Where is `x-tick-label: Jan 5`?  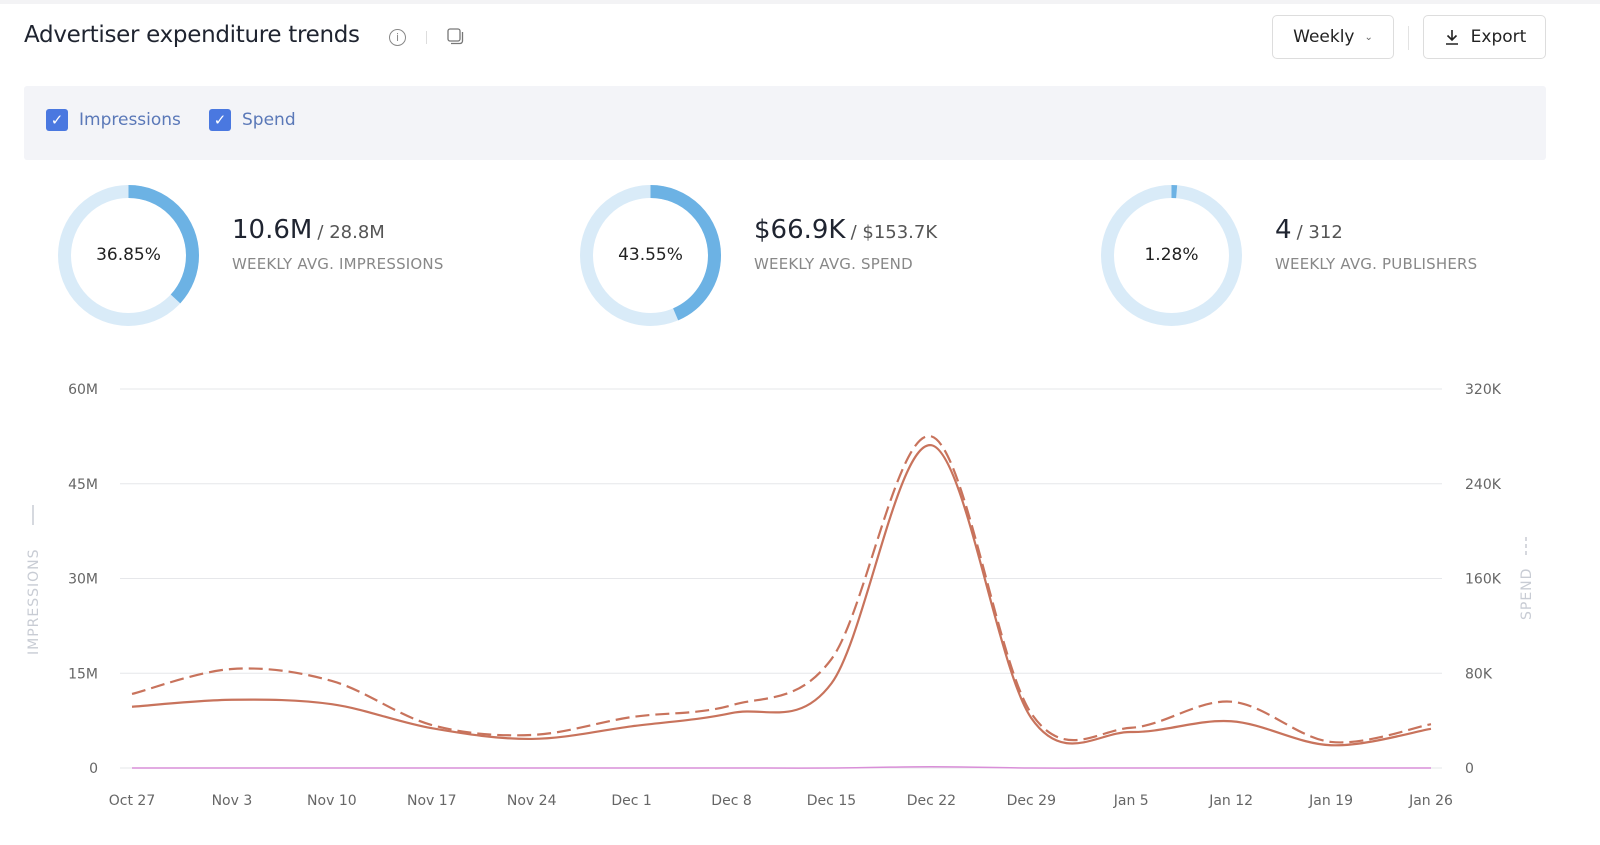 x-tick-label: Jan 5 is located at coordinates (1131, 801).